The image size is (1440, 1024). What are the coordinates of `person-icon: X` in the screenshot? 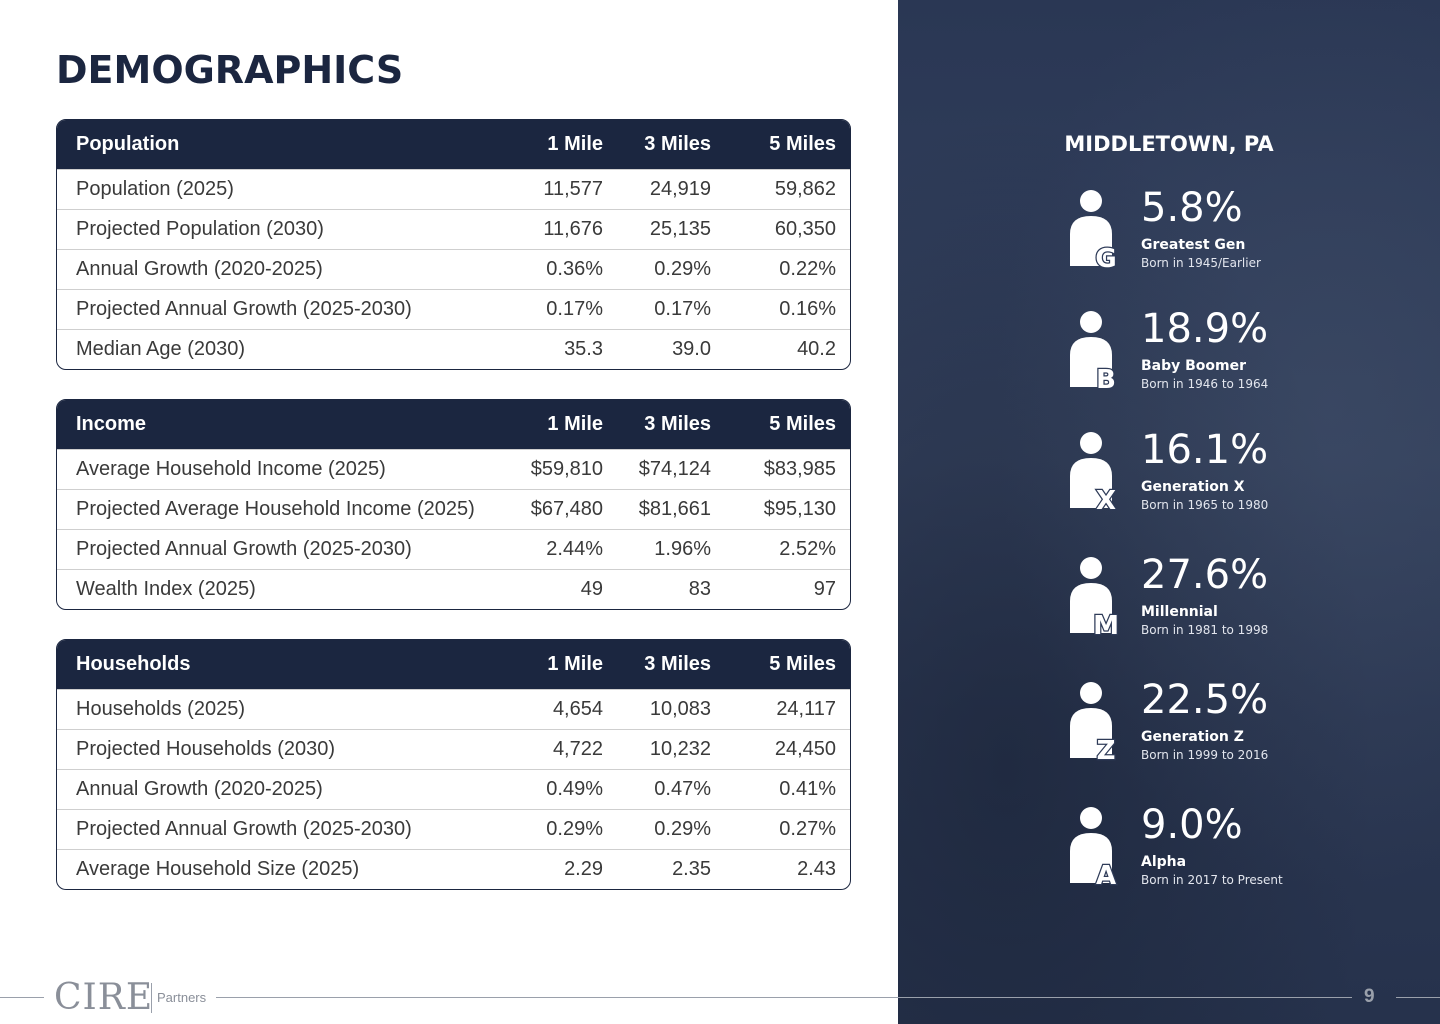 It's located at (1093, 472).